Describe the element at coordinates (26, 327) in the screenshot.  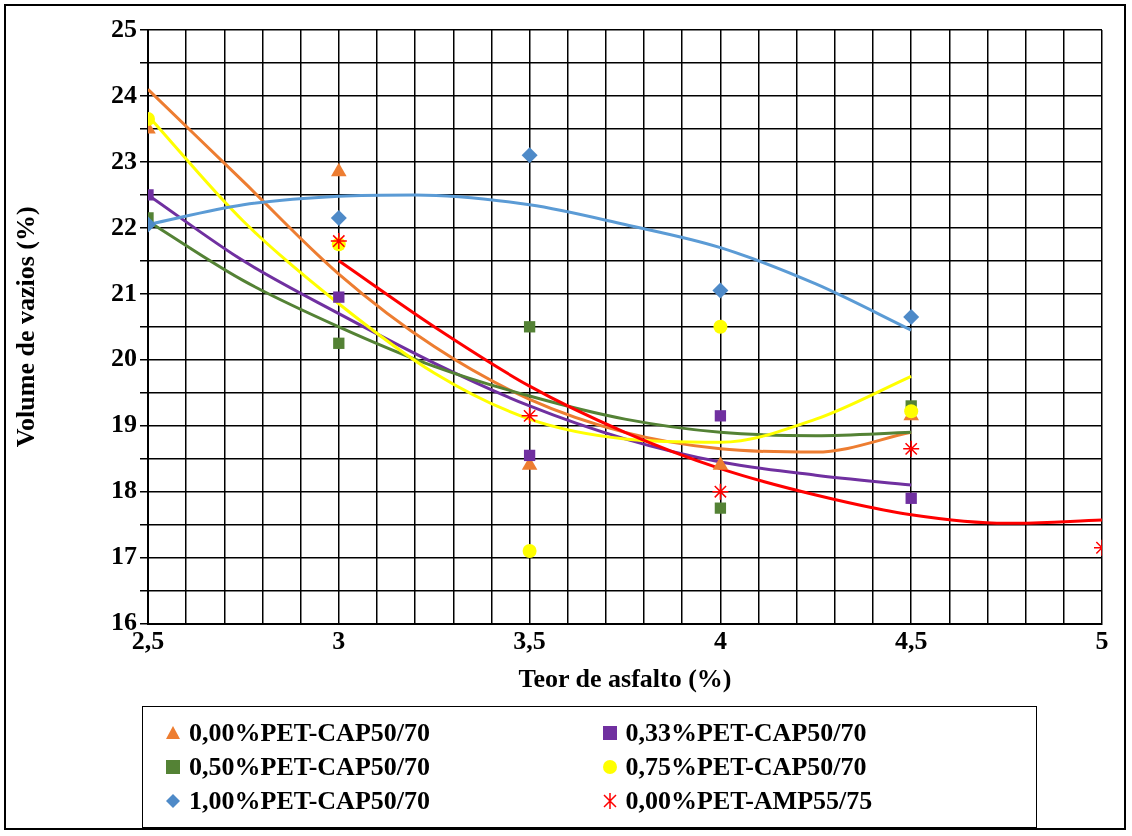
I see `y-axis-title: Volume de vazios (%)` at that location.